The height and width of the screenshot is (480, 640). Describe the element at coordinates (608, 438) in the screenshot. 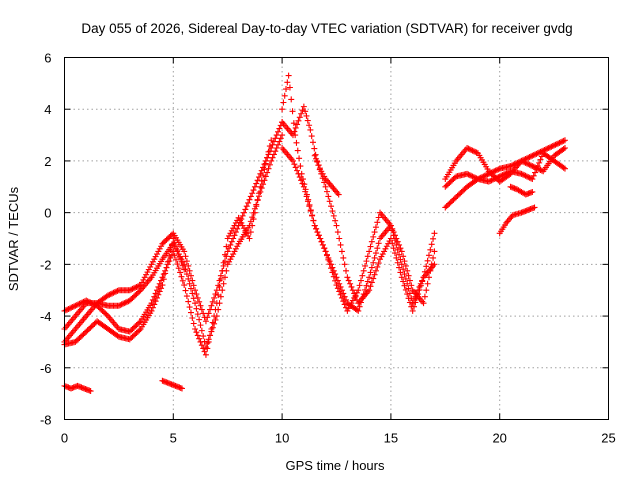

I see `x-tick-label: 25` at that location.